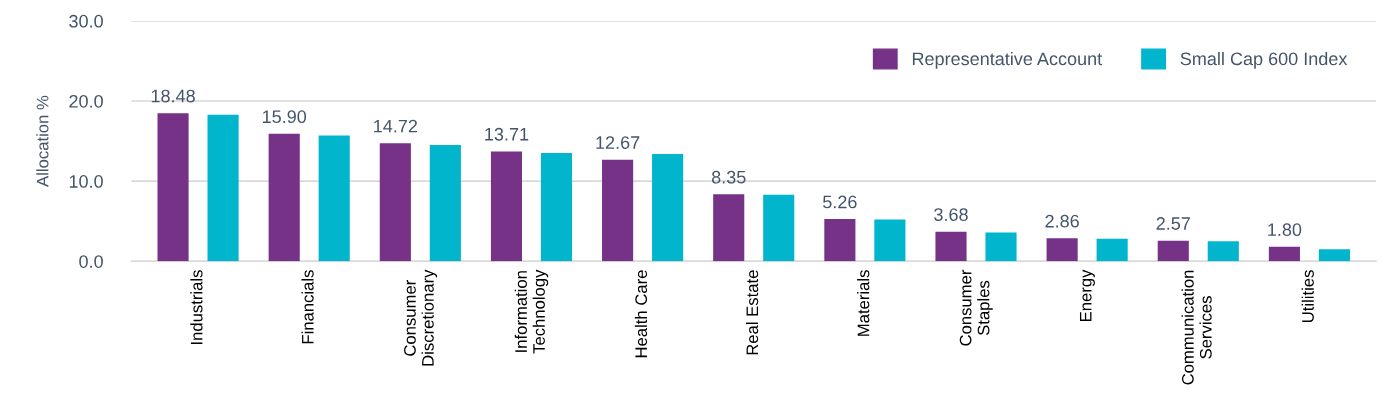 The image size is (1383, 418). What do you see at coordinates (863, 303) in the screenshot?
I see `x-tick-label: Materials` at bounding box center [863, 303].